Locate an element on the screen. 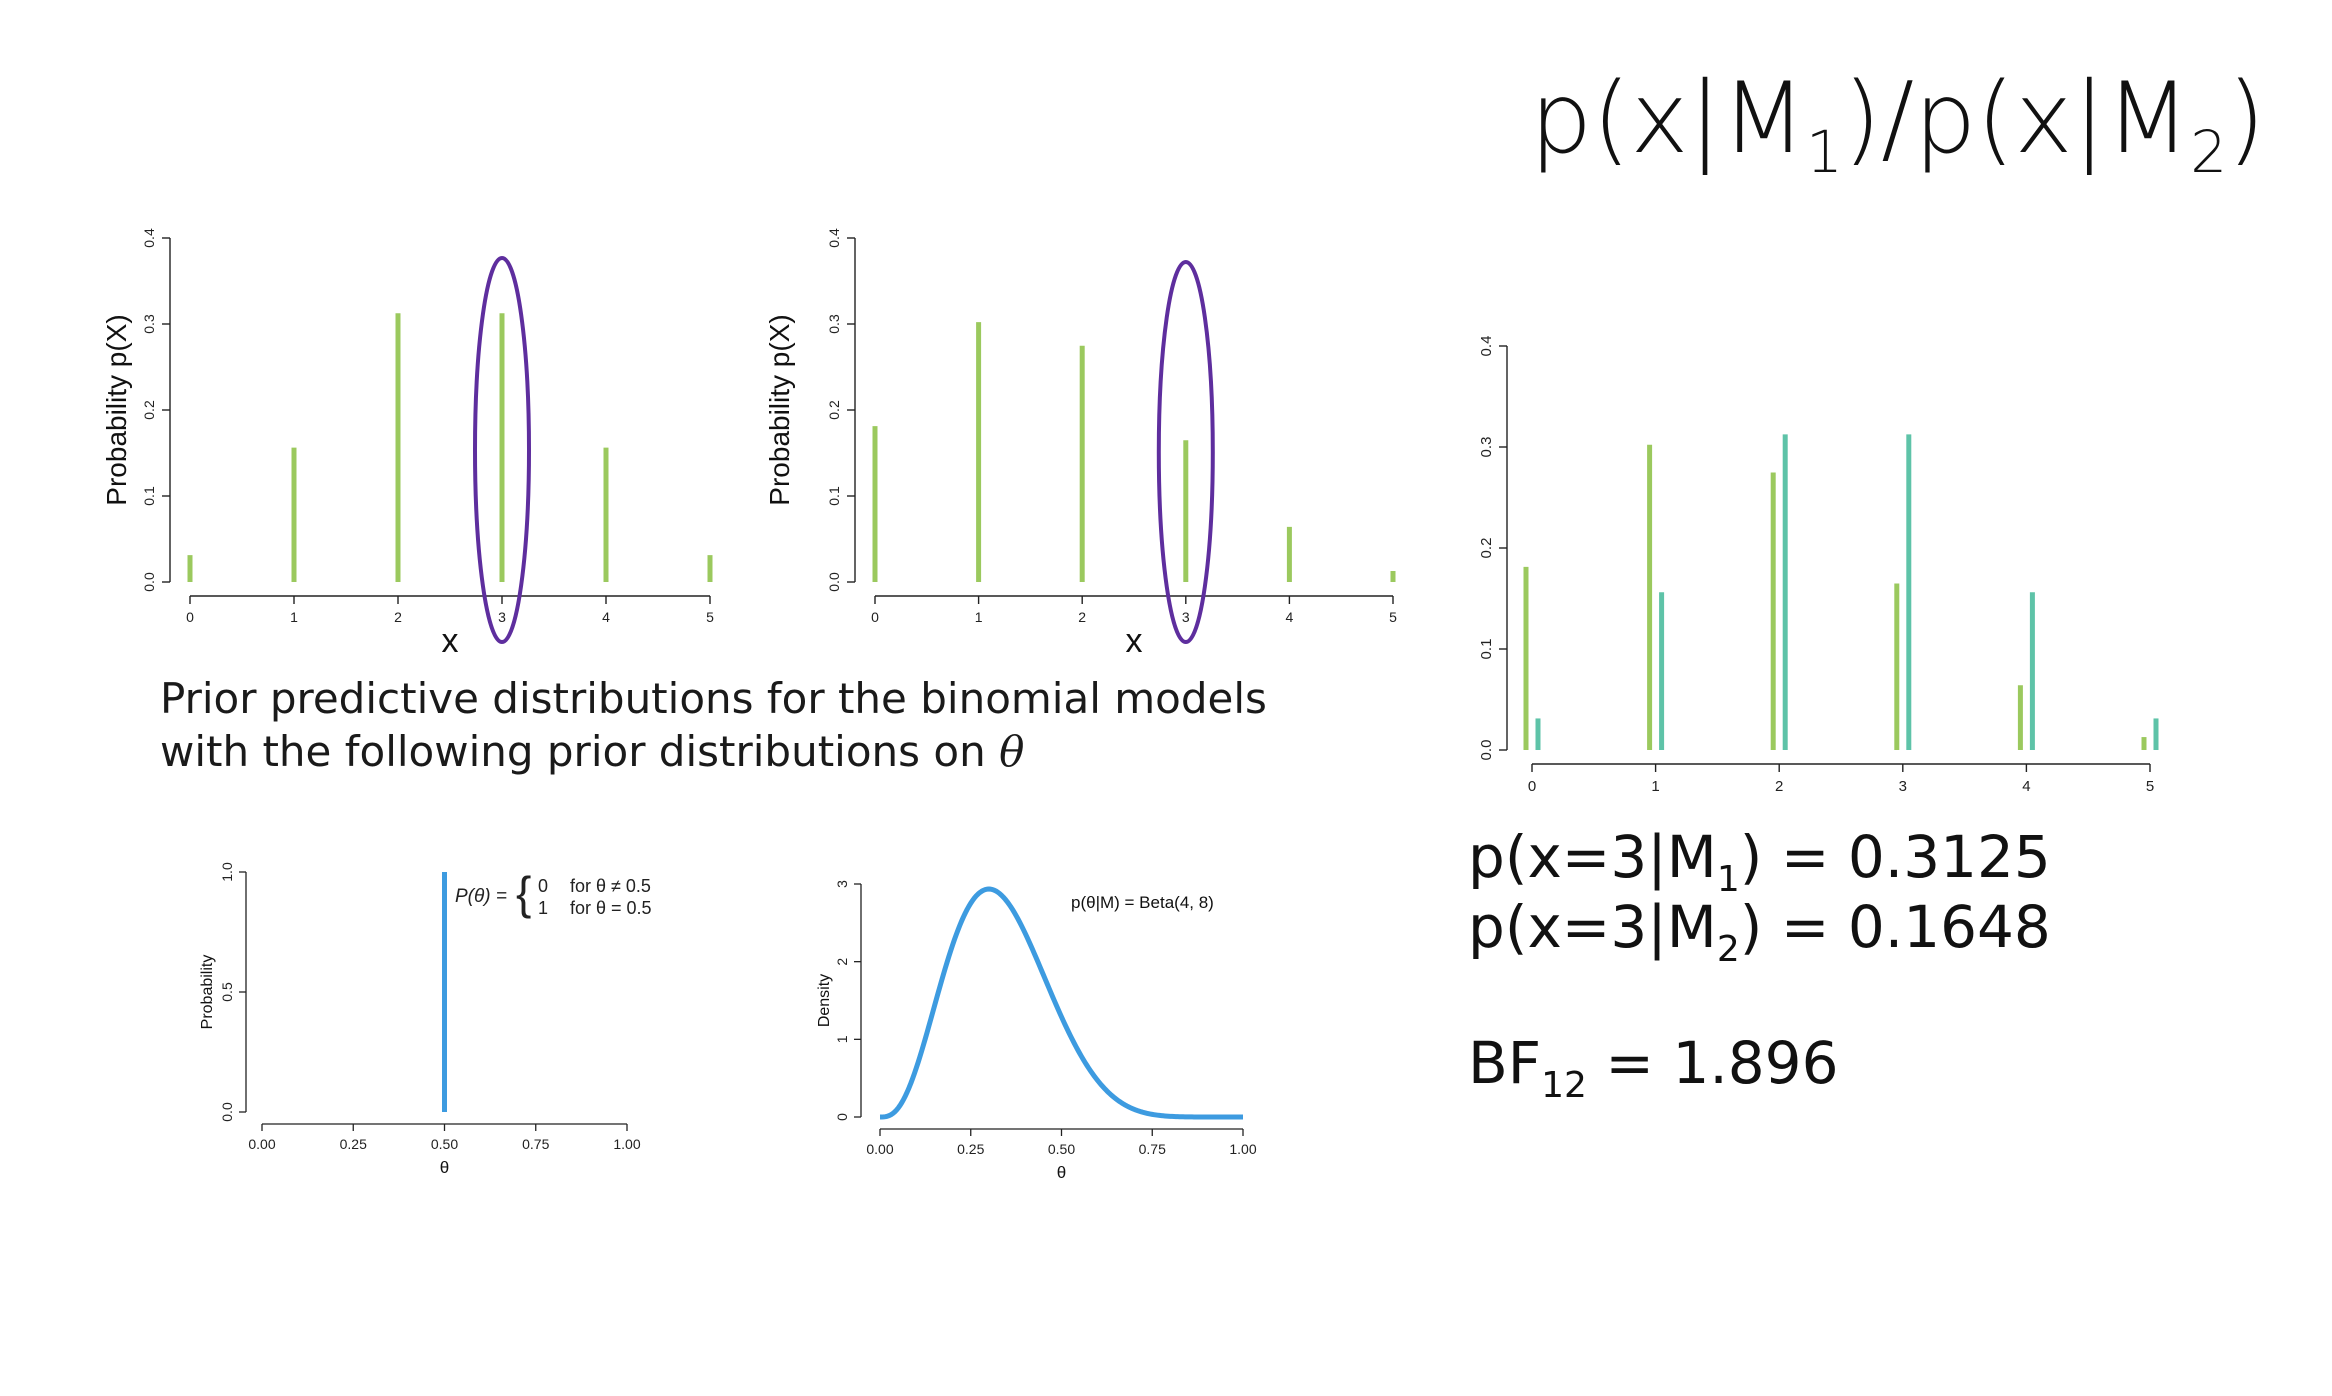 The image size is (2332, 1396). caption-theta: θ is located at coordinates (1012, 751).